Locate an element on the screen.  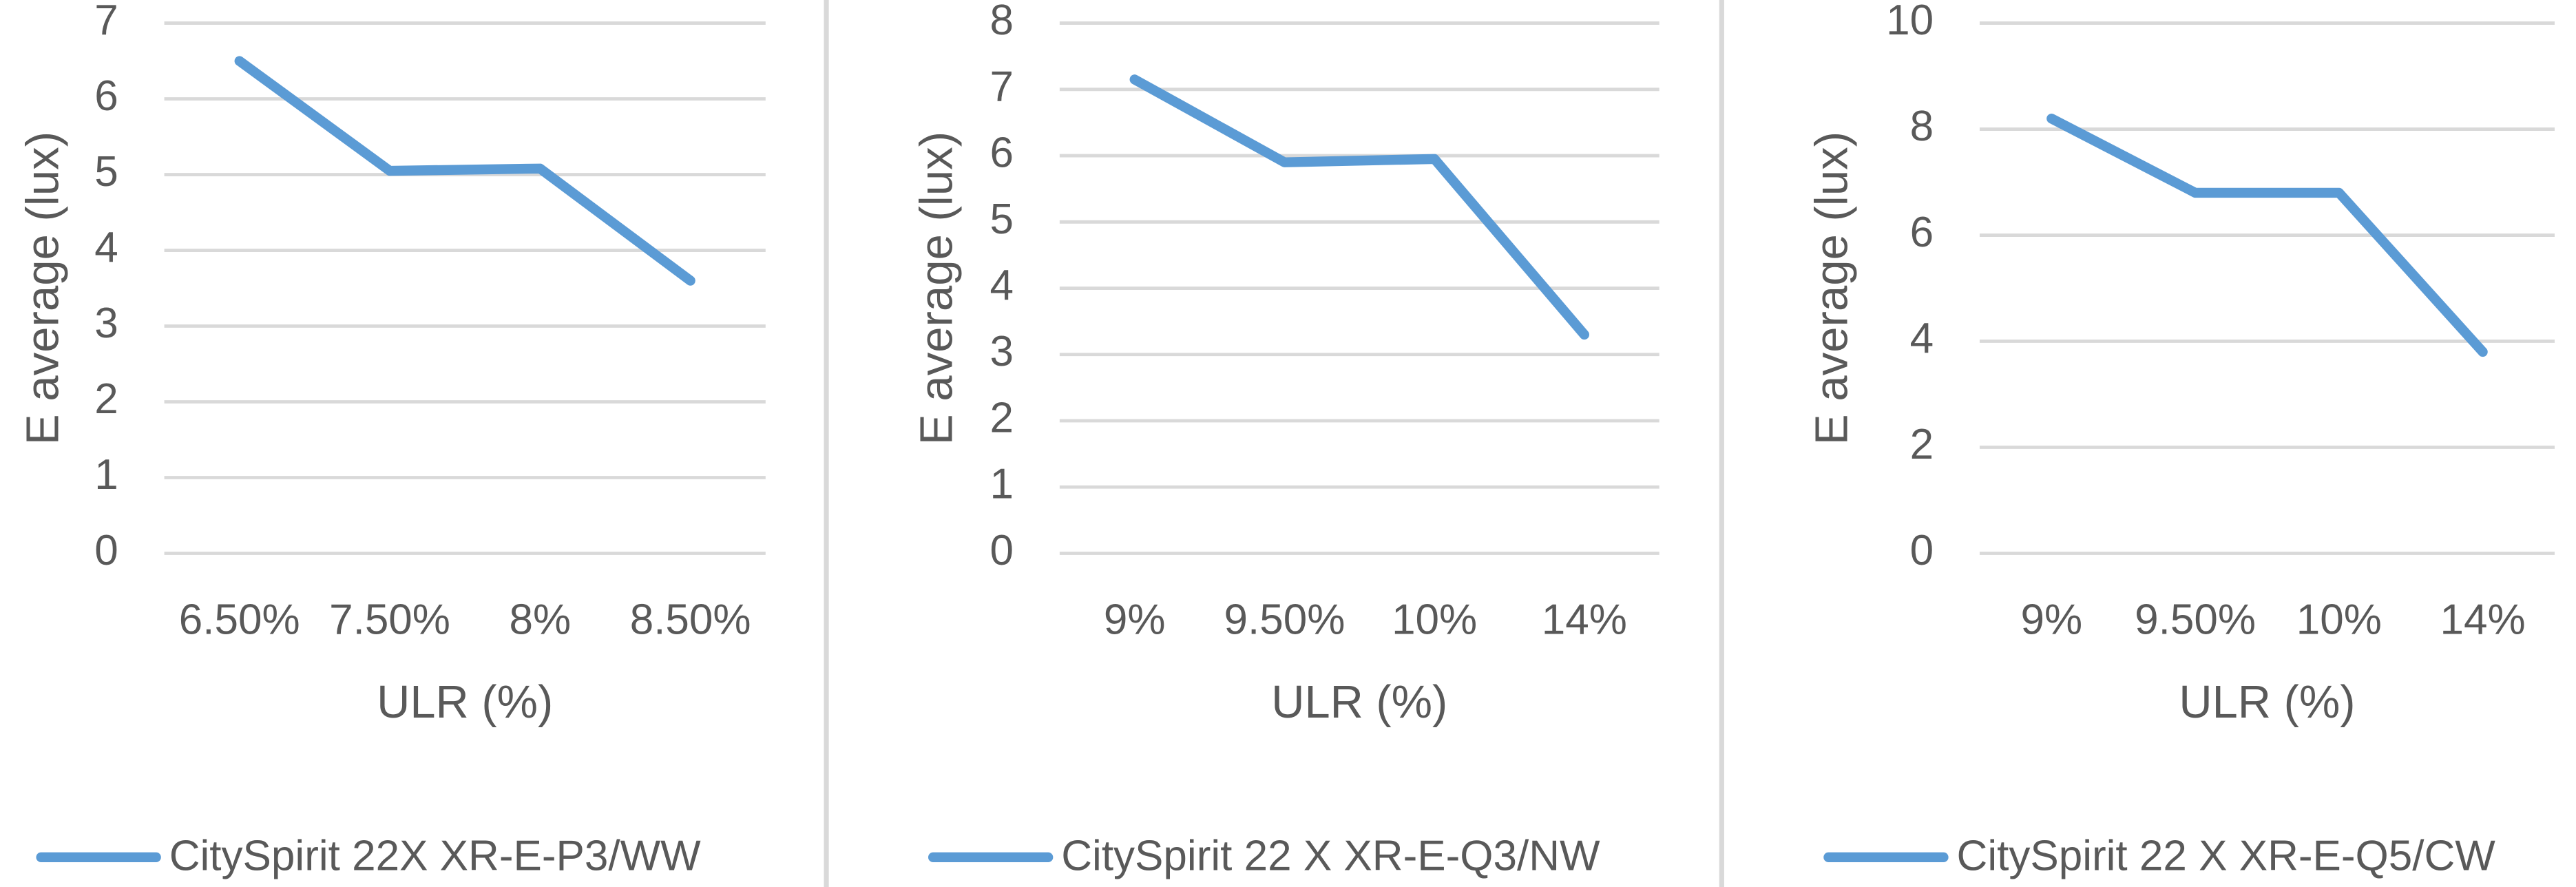
x-tick-label: 7.50% is located at coordinates (389, 620).